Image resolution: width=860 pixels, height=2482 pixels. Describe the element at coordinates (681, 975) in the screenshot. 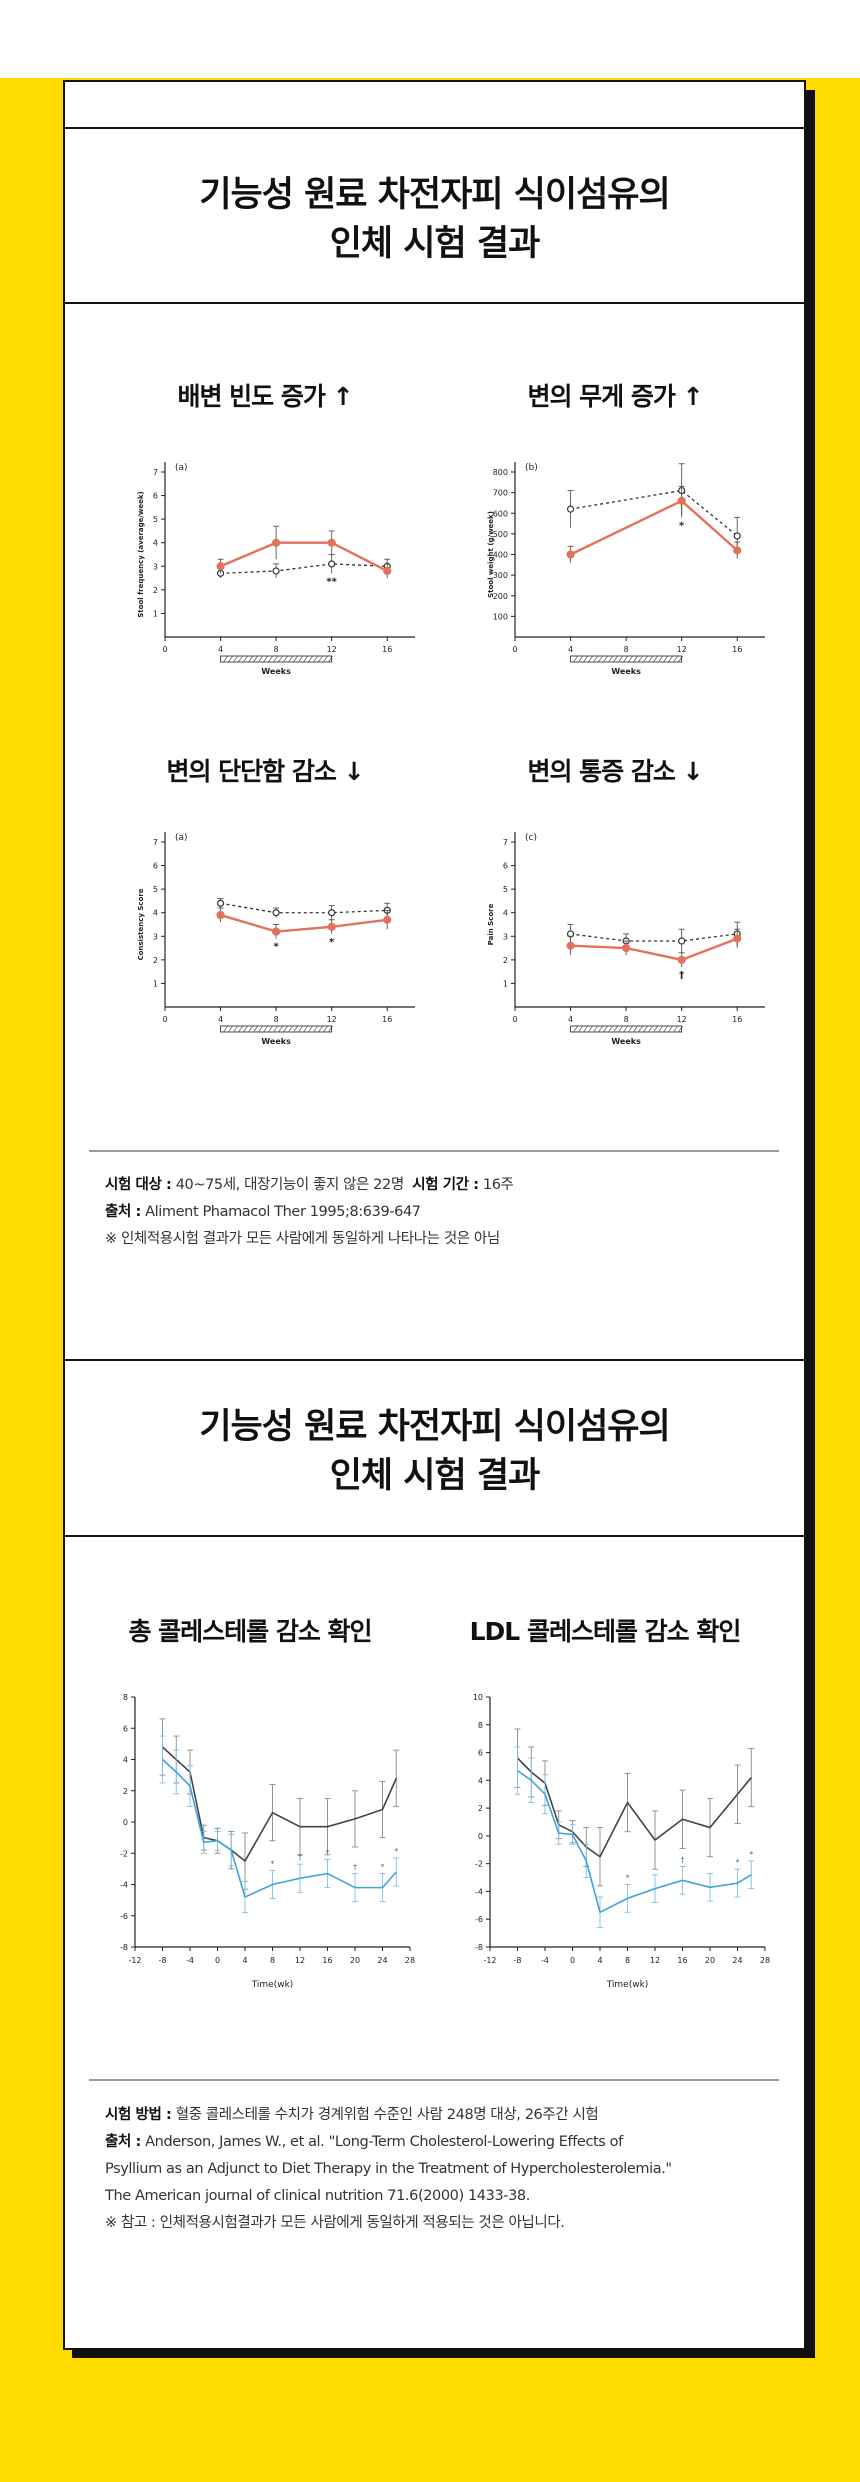

I see `significance-marker: †` at that location.